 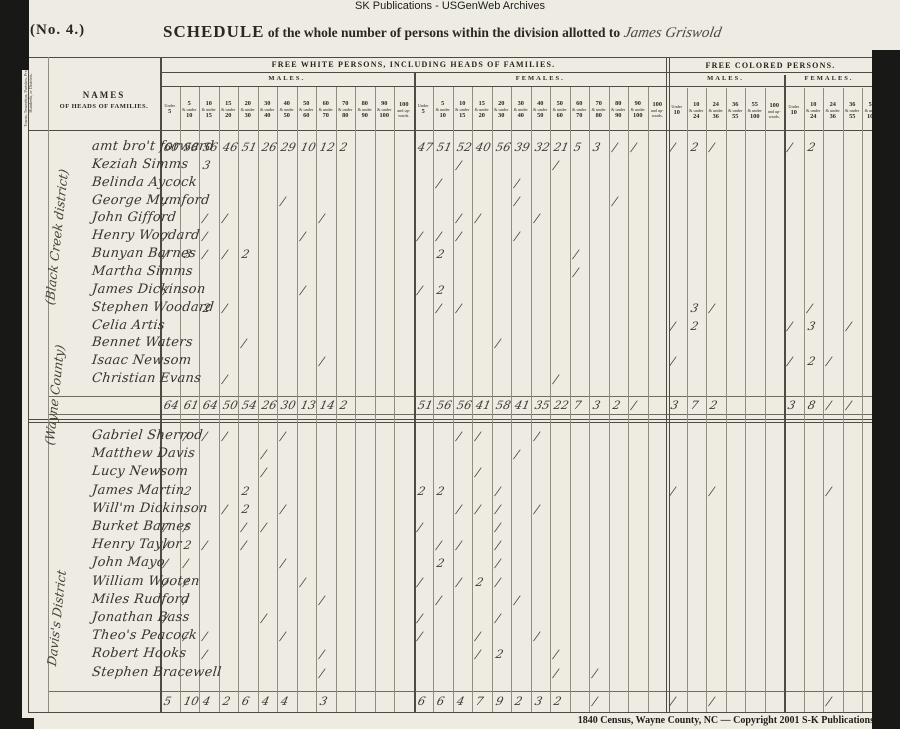 I want to click on schedule-word: SCHEDULE, so click(x=214, y=31).